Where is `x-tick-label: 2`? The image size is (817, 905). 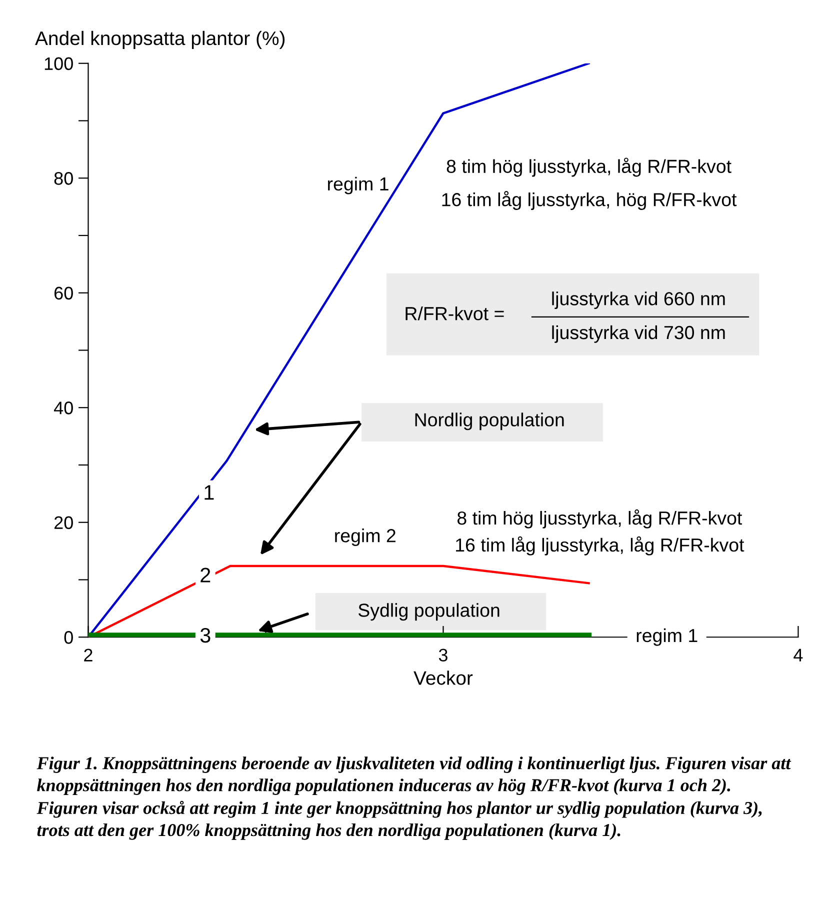
x-tick-label: 2 is located at coordinates (88, 655).